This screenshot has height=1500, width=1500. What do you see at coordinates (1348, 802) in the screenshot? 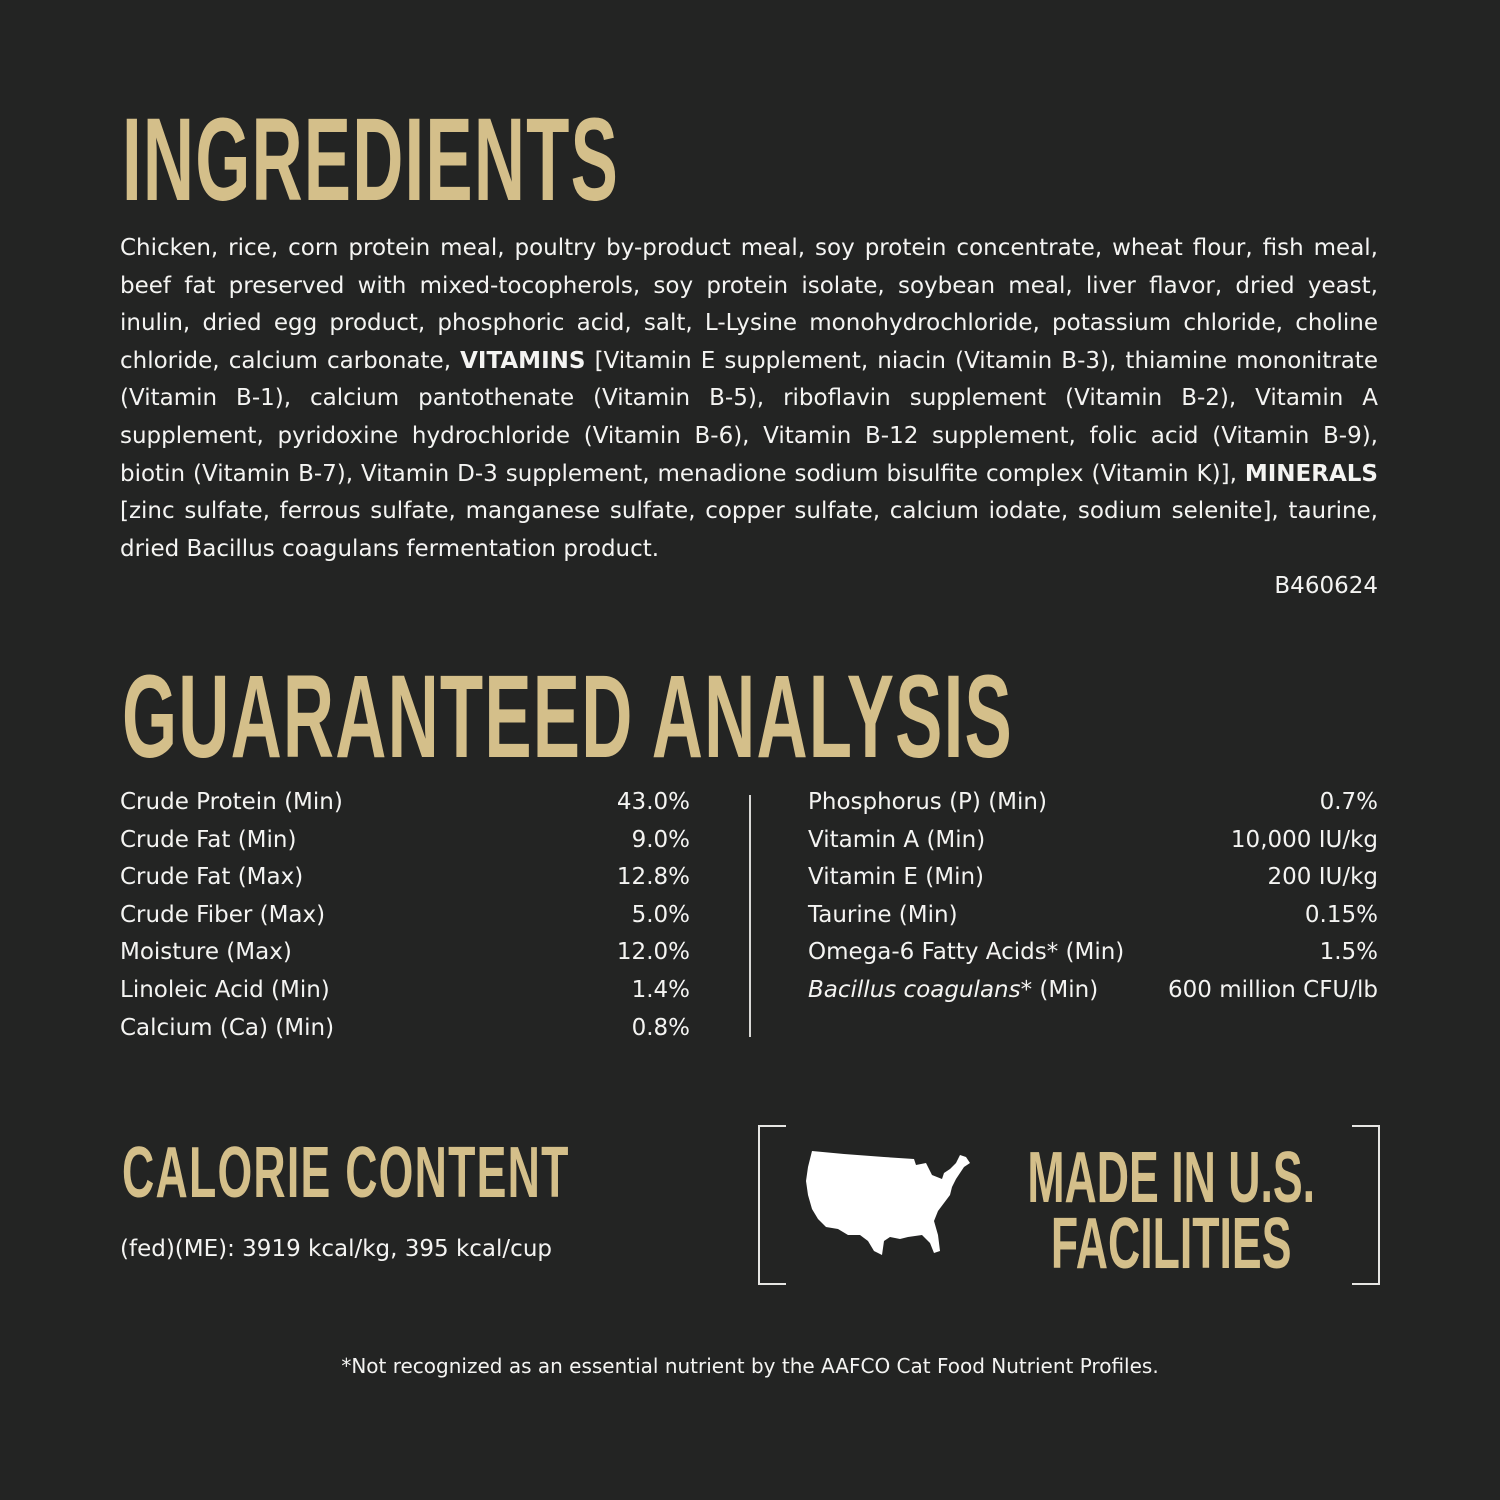
I see `nutrient-value: 0.7%` at bounding box center [1348, 802].